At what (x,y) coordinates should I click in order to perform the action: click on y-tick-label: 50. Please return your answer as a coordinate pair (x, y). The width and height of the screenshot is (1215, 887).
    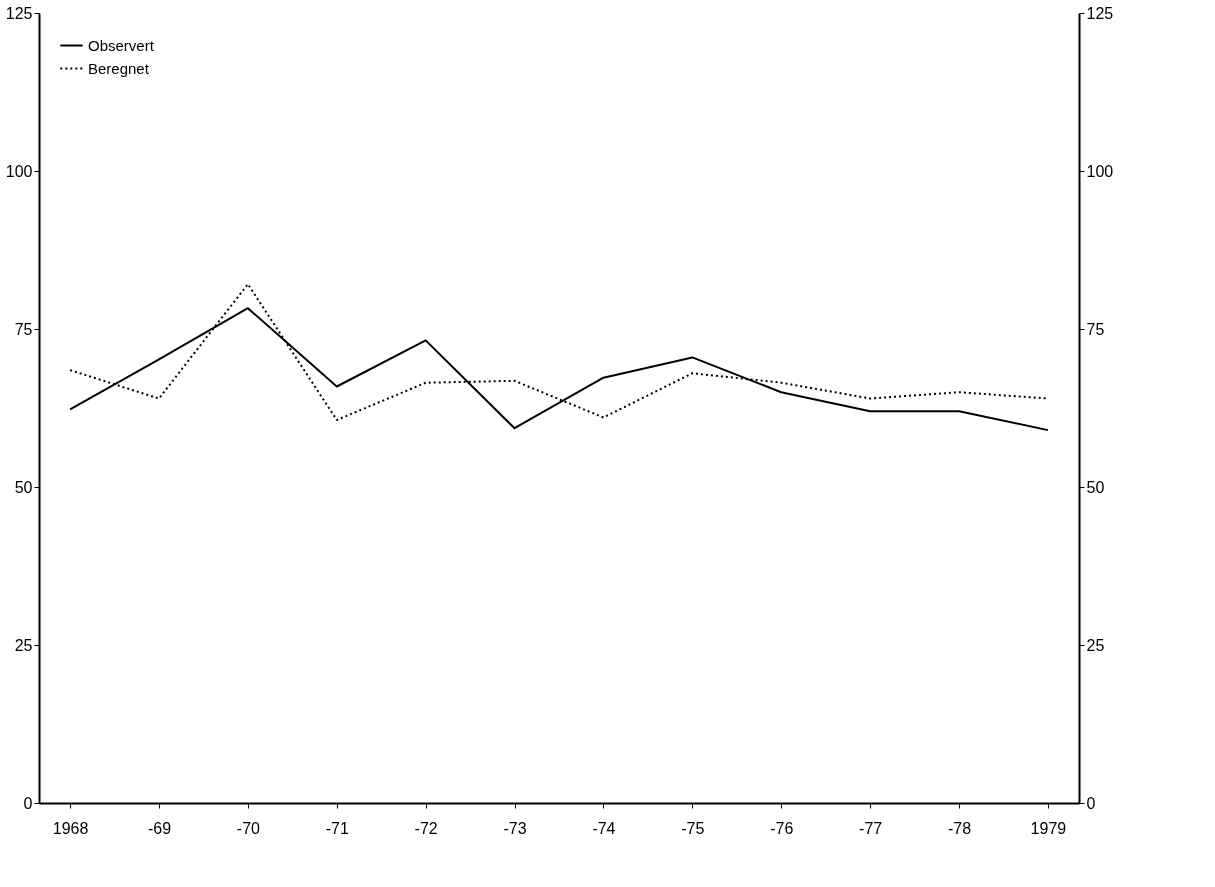
    Looking at the image, I should click on (23, 487).